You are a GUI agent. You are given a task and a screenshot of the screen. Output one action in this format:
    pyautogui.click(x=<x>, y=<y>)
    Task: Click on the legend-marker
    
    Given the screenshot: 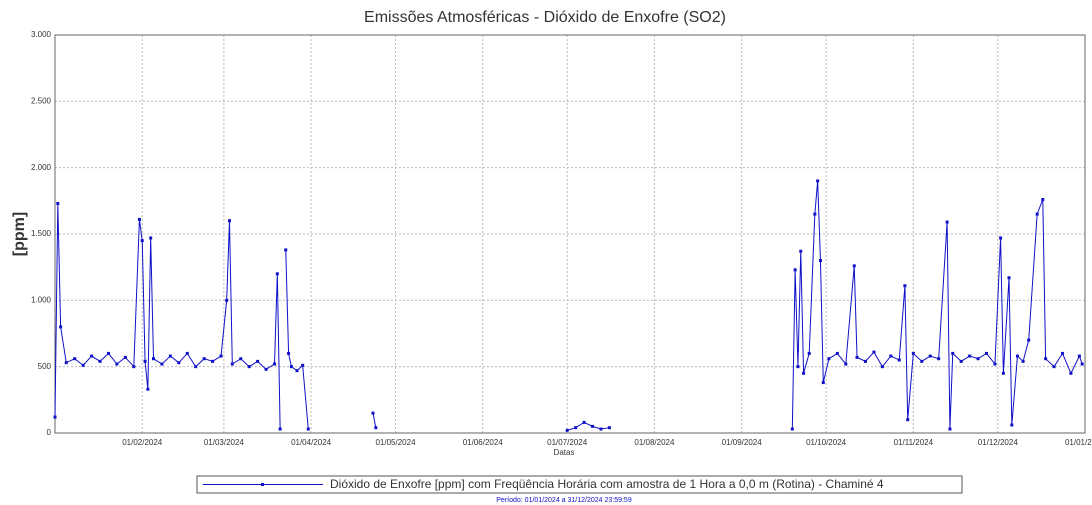 What is the action you would take?
    pyautogui.click(x=262, y=484)
    